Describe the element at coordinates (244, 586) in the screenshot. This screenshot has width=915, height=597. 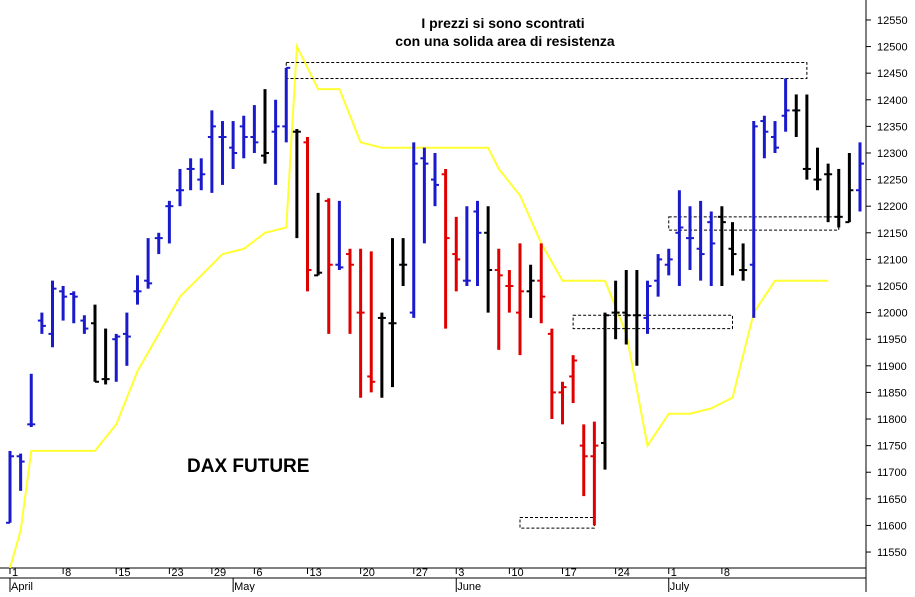
I see `month-label: May` at that location.